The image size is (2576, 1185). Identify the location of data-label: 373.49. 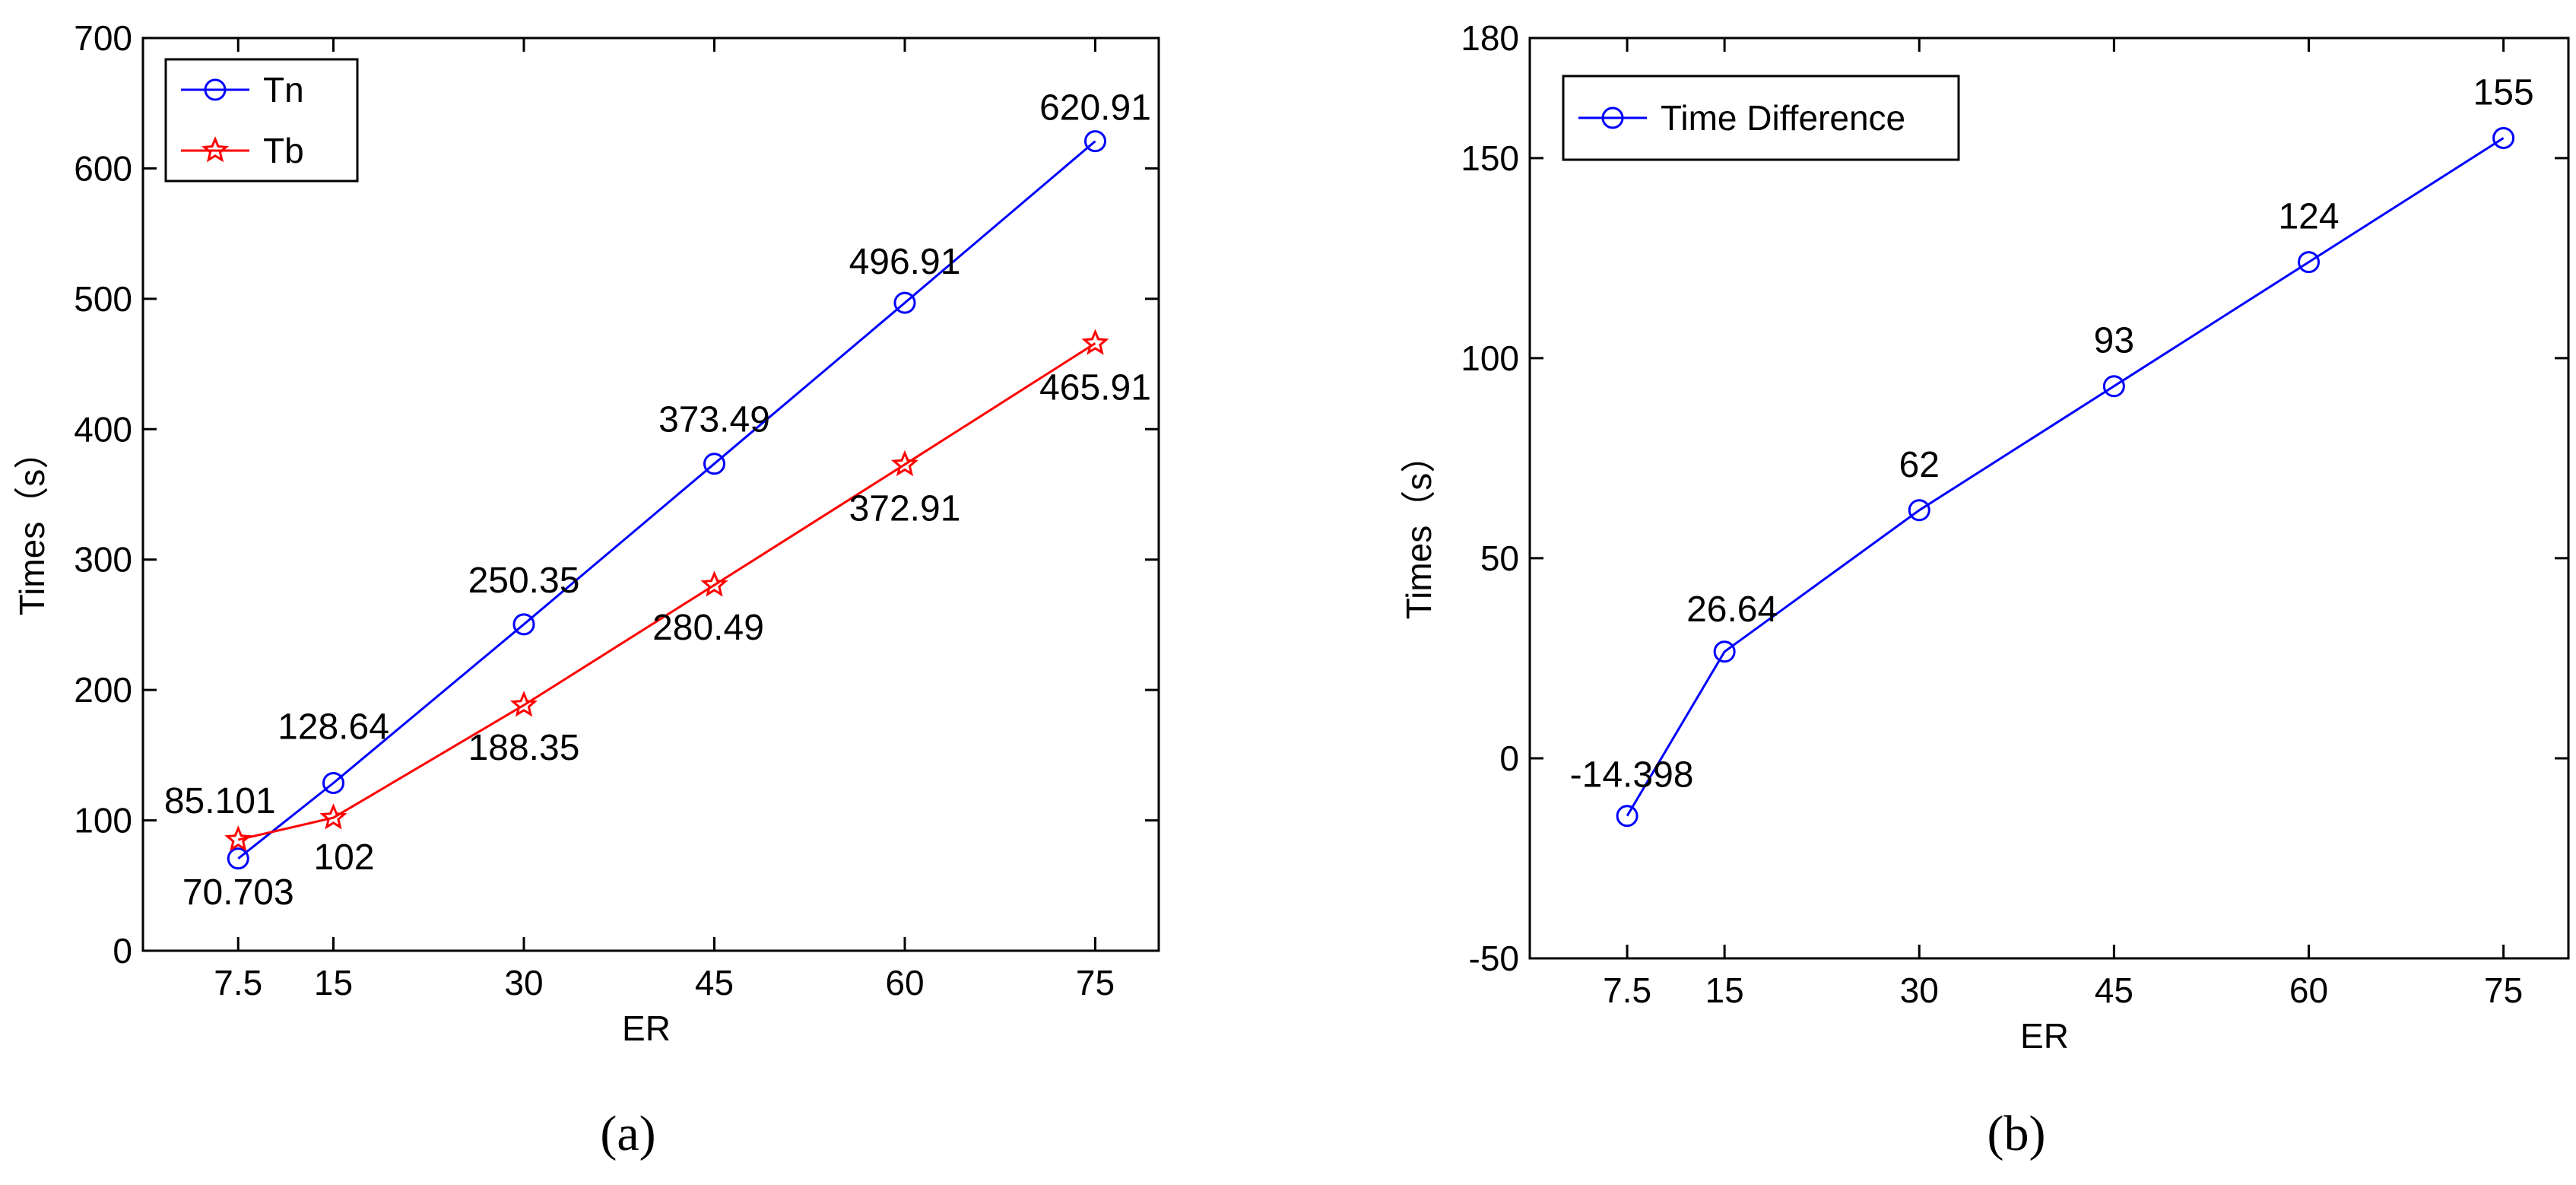
(714, 420).